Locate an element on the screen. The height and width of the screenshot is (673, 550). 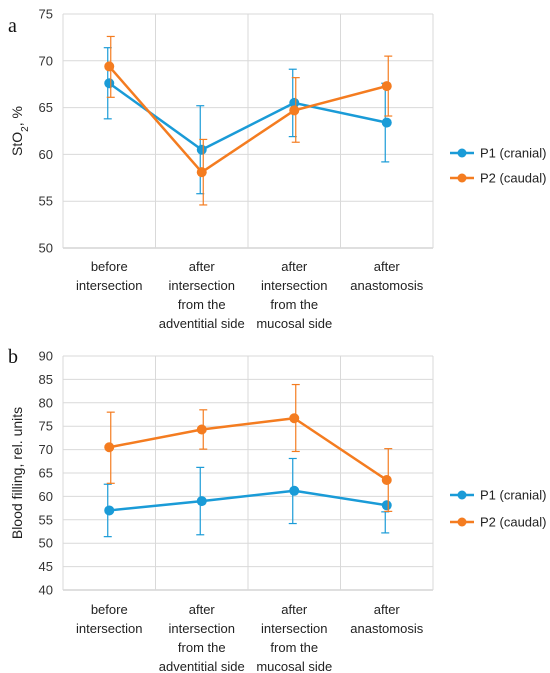
y-axis-label-main: StO is located at coordinates (17, 144).